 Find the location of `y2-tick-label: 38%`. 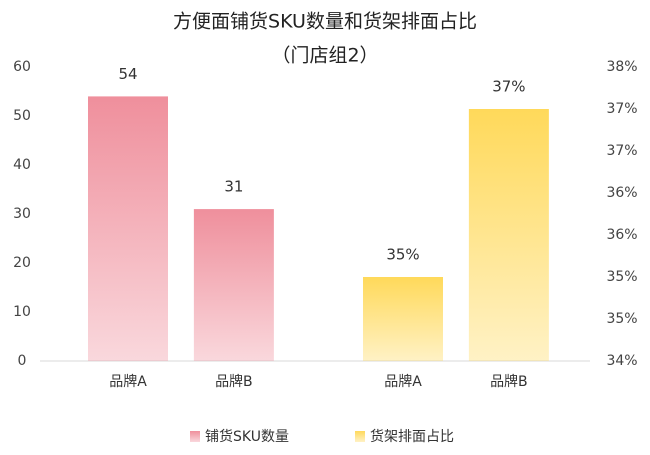

y2-tick-label: 38% is located at coordinates (621, 67).